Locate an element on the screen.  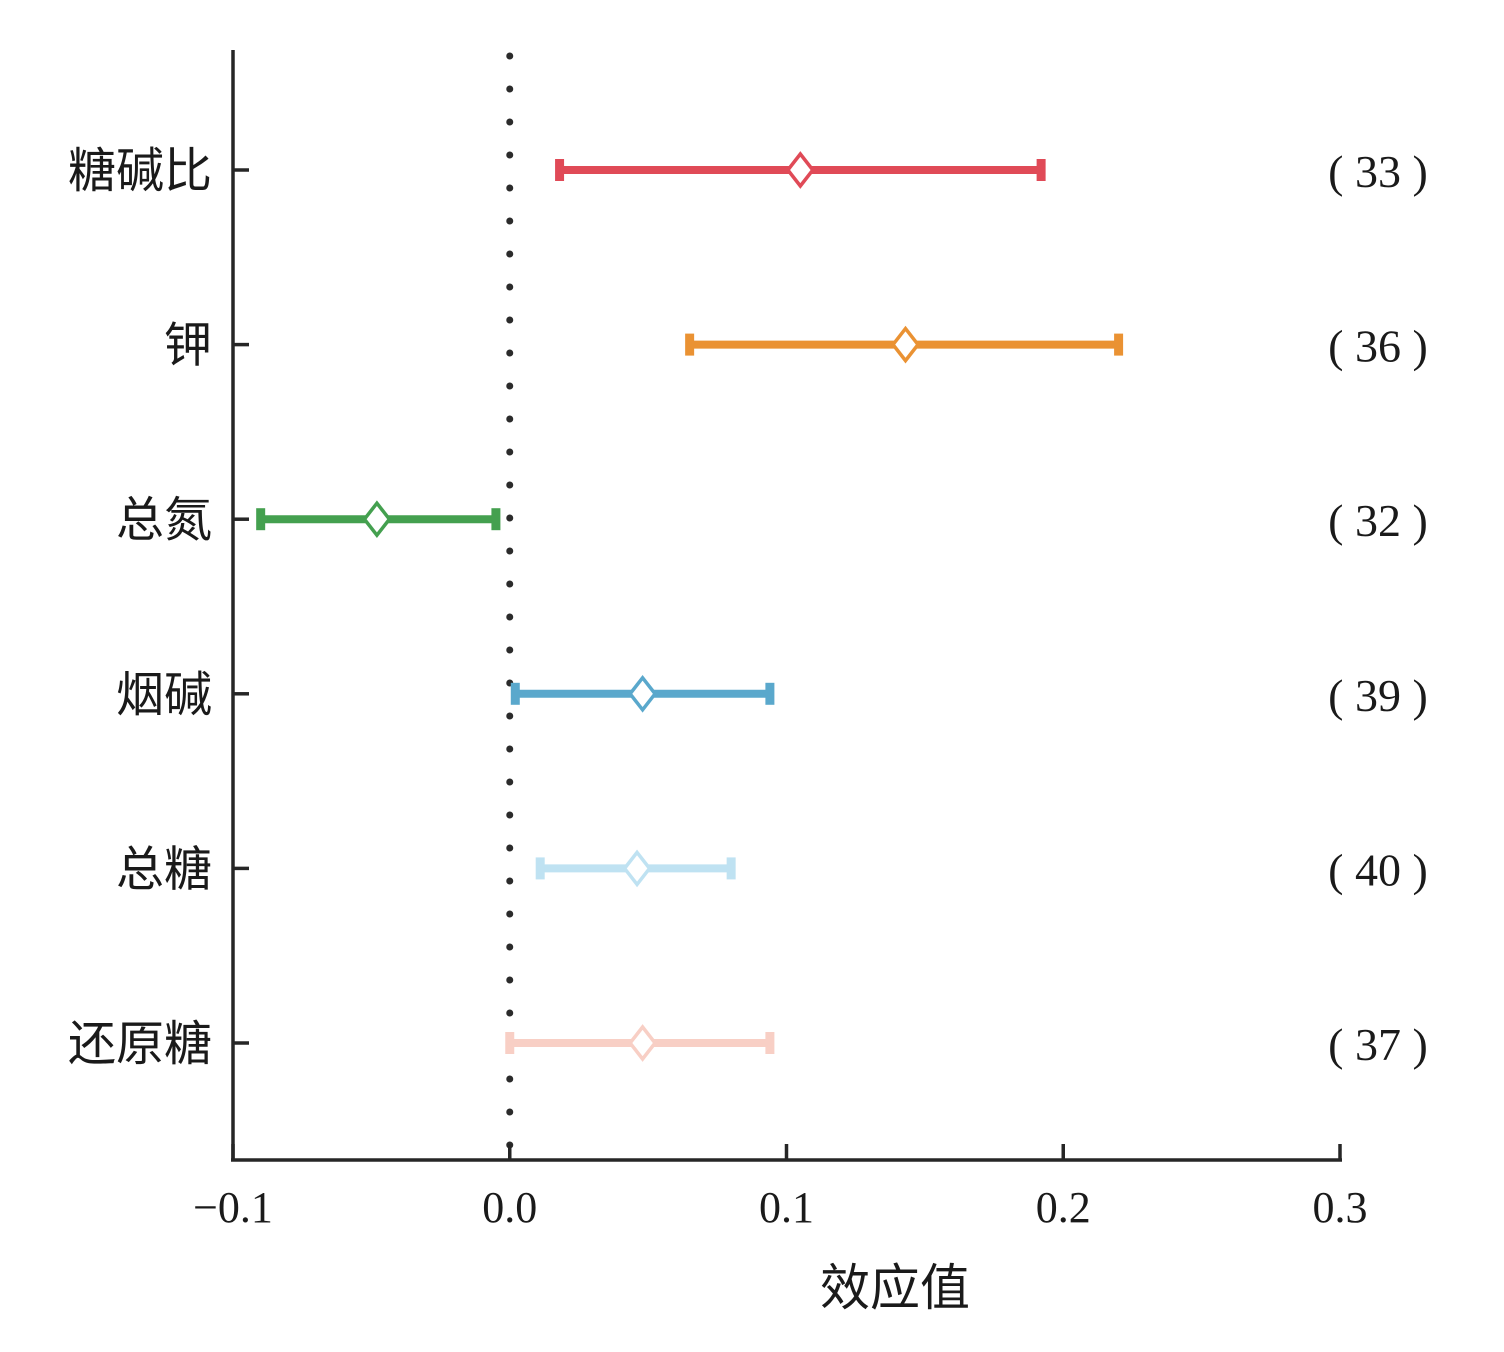
category-label: 钾 is located at coordinates (188, 346).